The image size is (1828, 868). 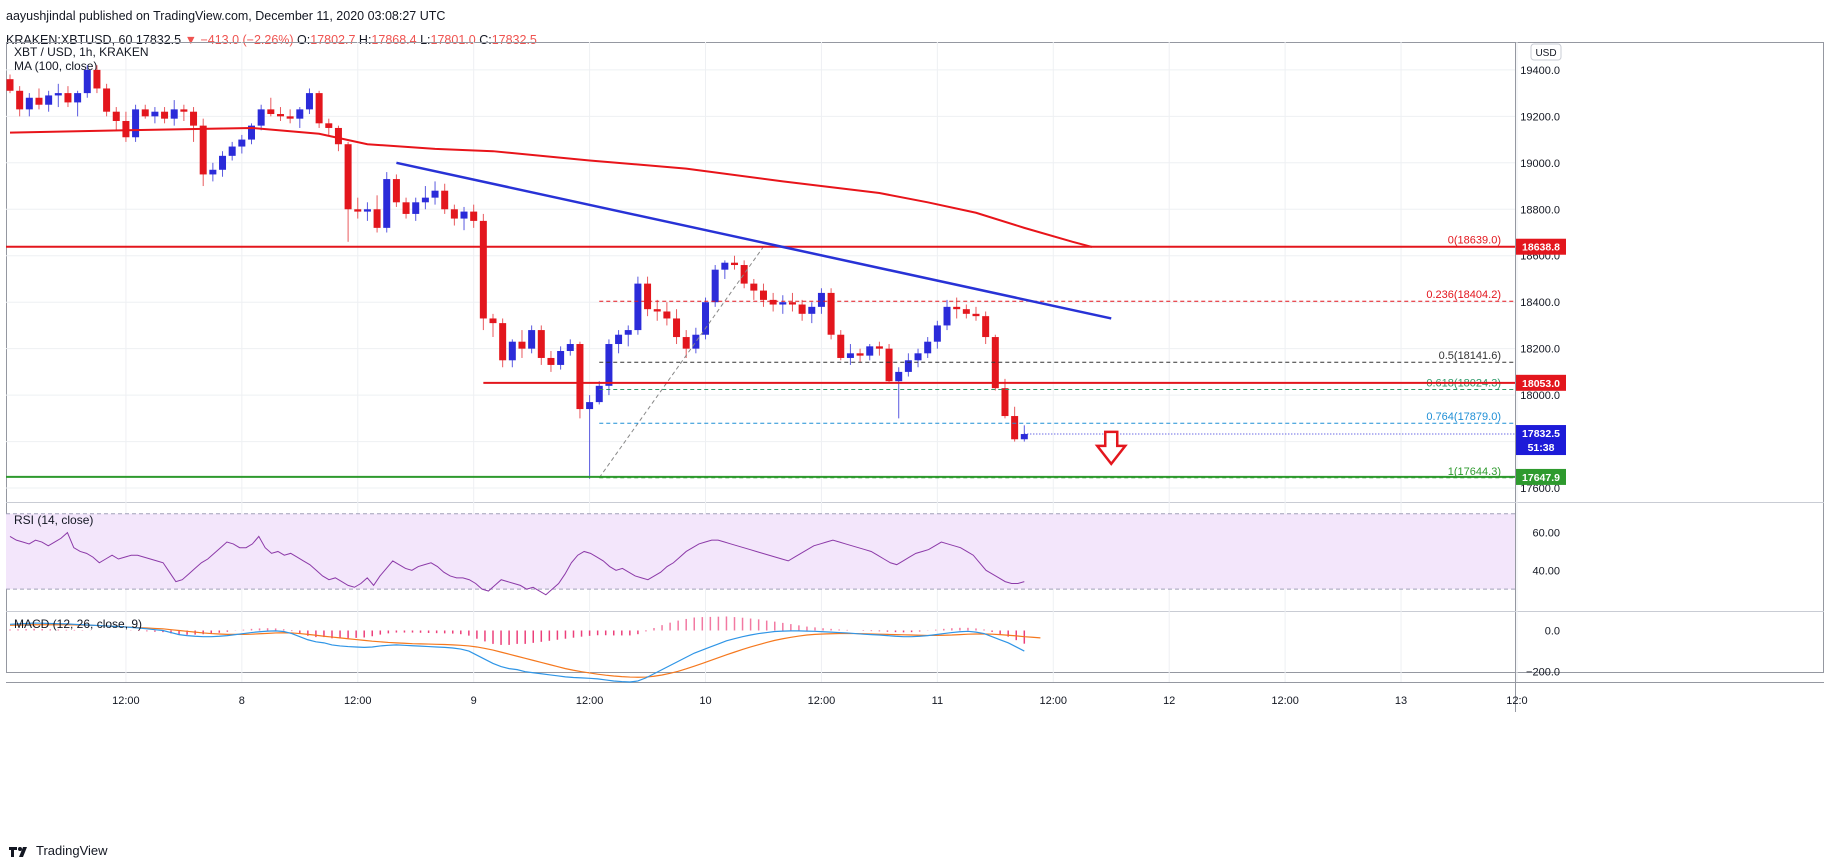 I want to click on x-tick-label: 9, so click(x=474, y=701).